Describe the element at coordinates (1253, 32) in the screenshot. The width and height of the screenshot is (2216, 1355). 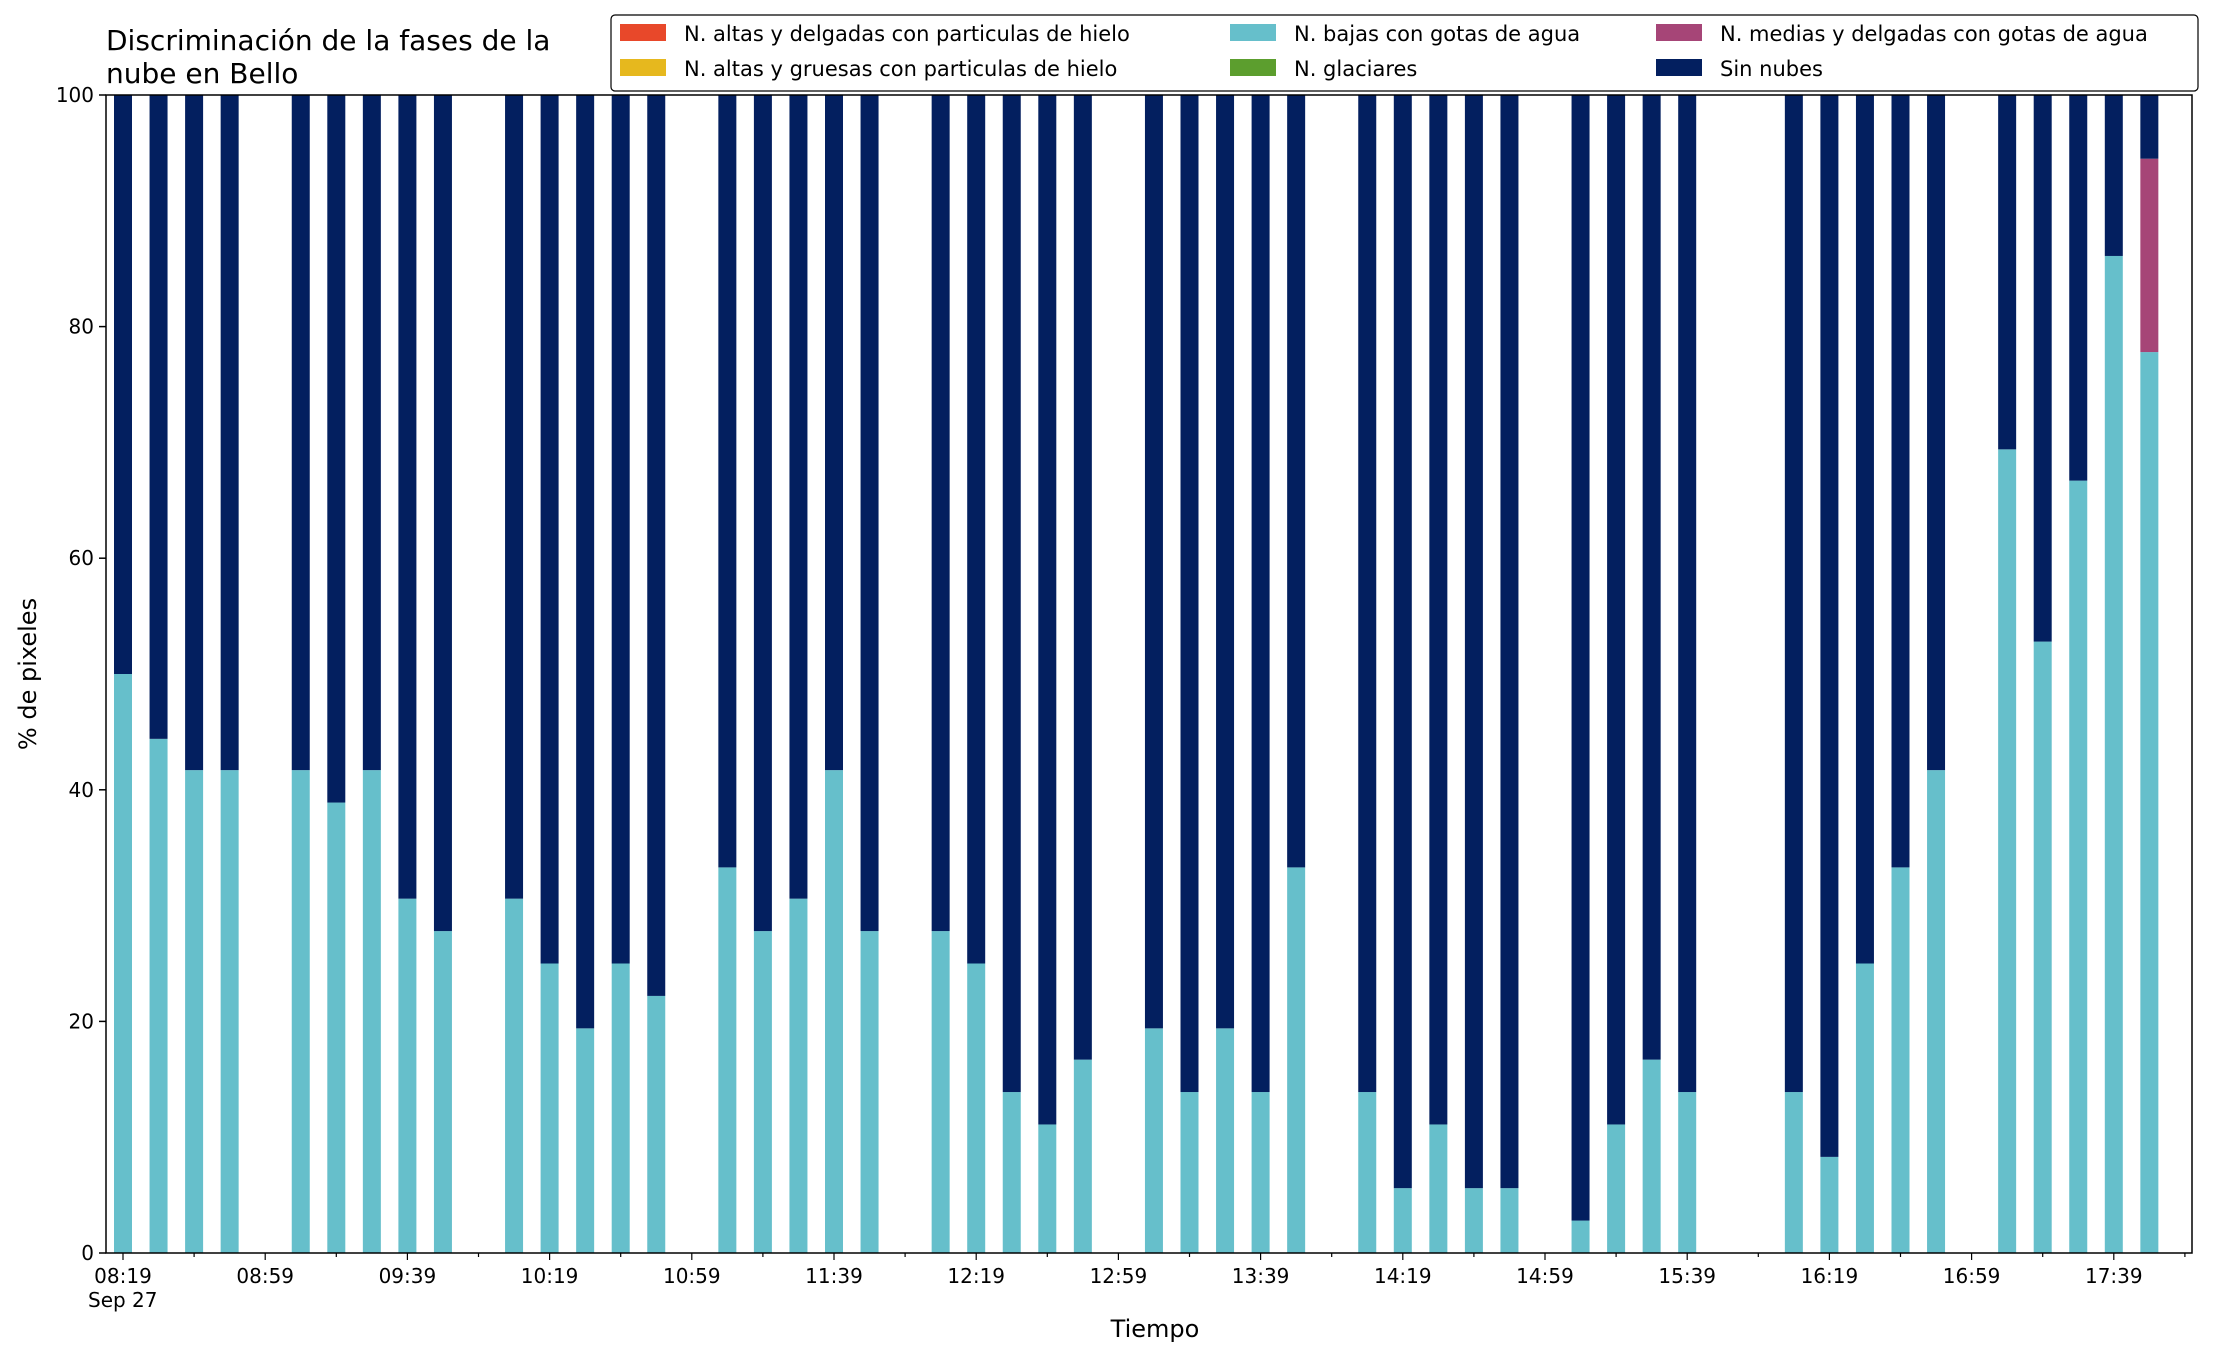
I see `legend-swatch-n-bajas-con-gotas-de-agua` at that location.